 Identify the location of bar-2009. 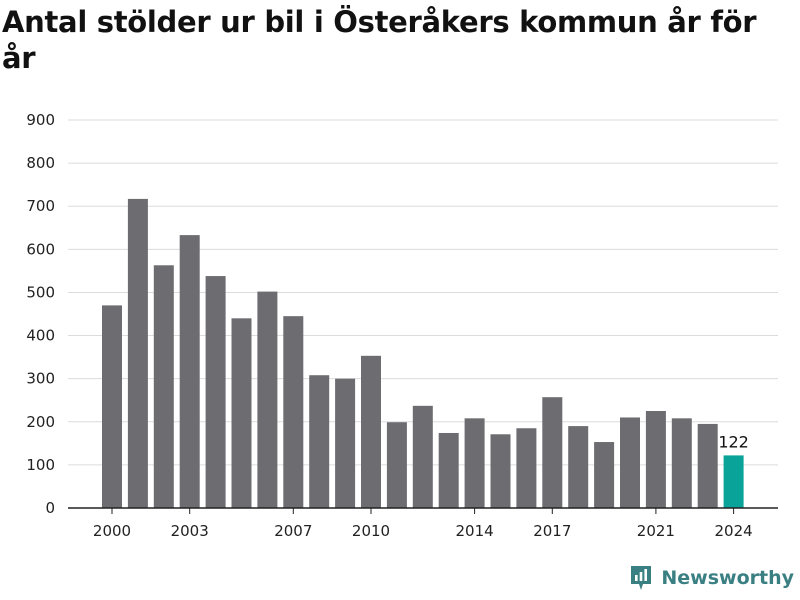
(345, 443).